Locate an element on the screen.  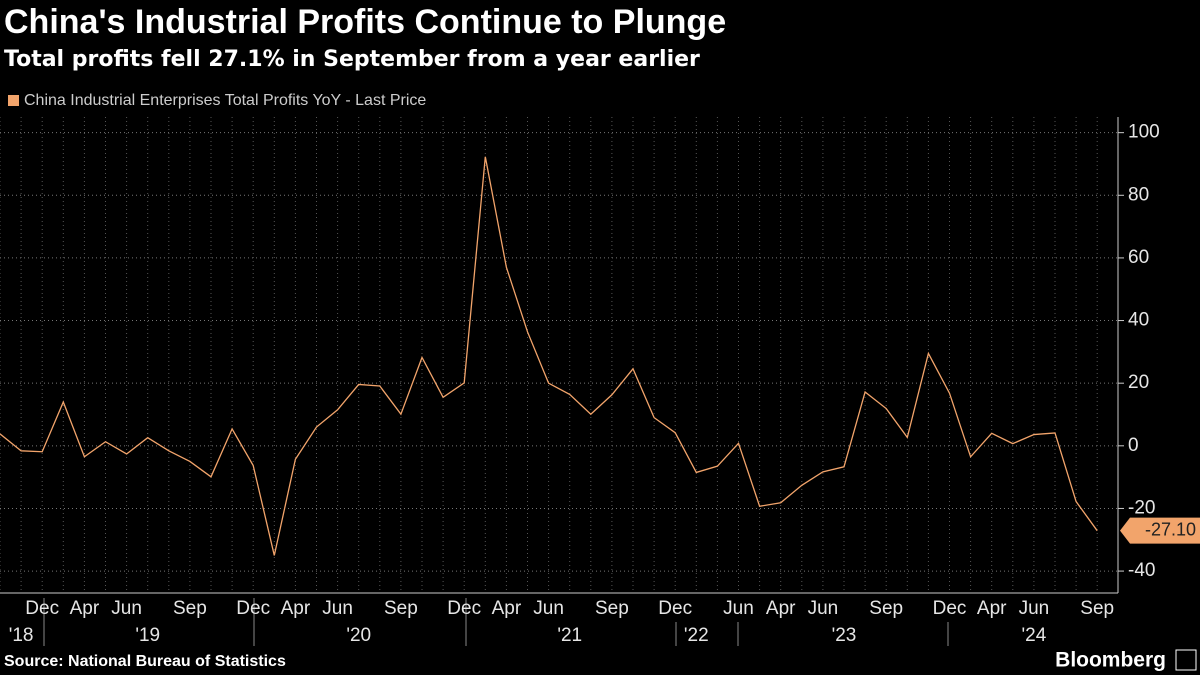
brand: Bloomberg is located at coordinates (1110, 660).